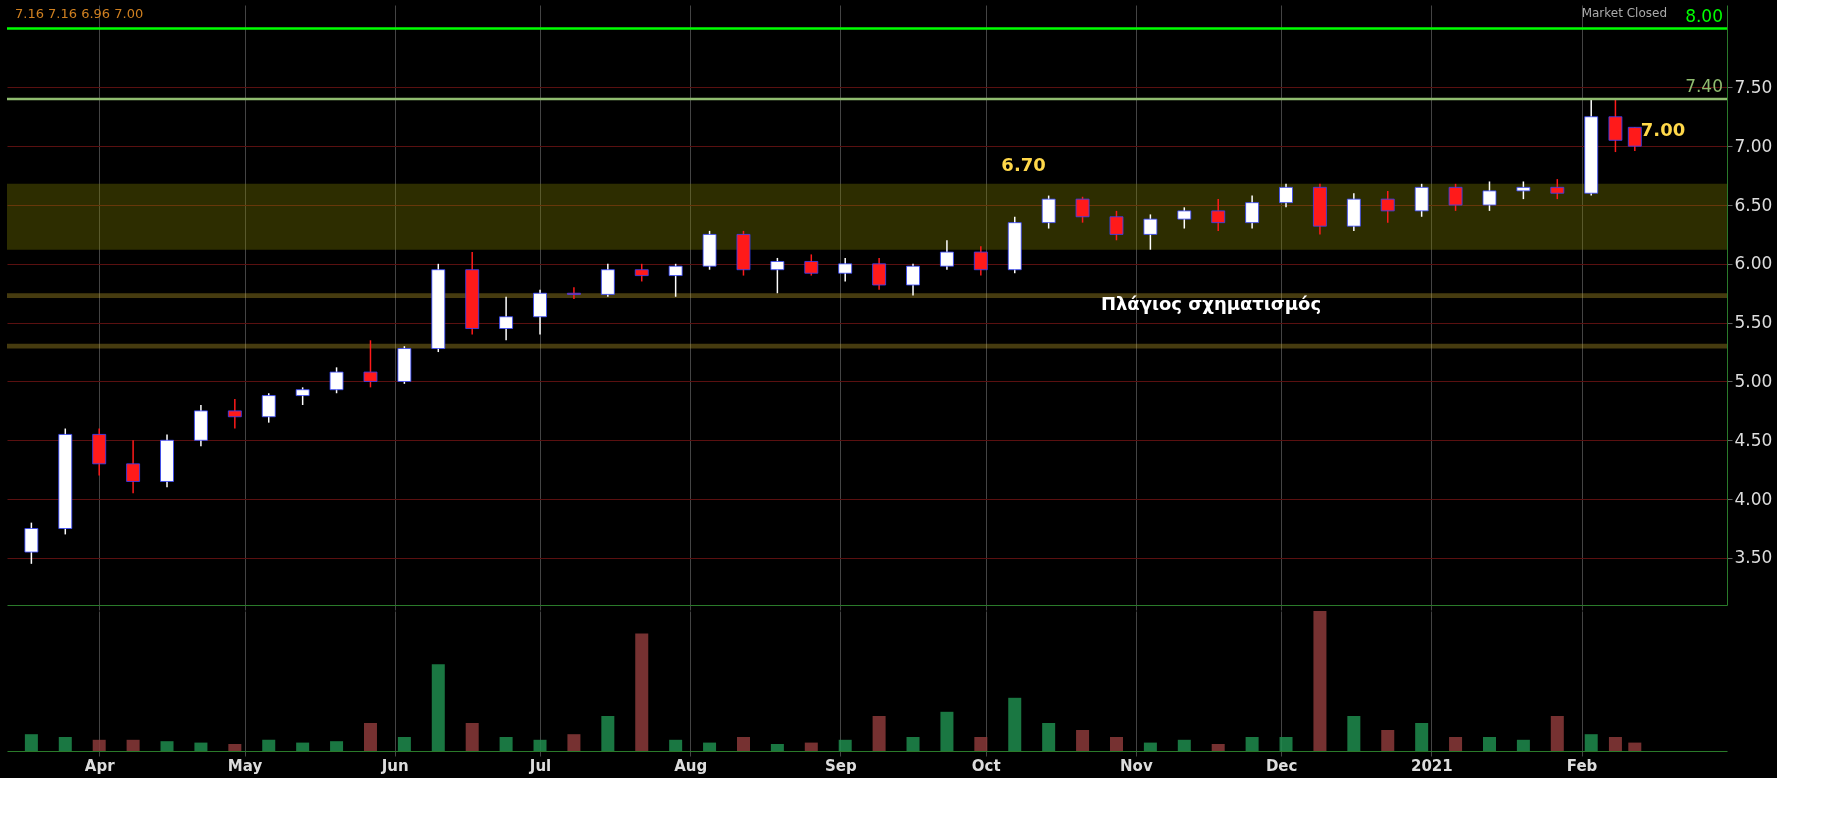  I want to click on x-tick-label: May, so click(245, 765).